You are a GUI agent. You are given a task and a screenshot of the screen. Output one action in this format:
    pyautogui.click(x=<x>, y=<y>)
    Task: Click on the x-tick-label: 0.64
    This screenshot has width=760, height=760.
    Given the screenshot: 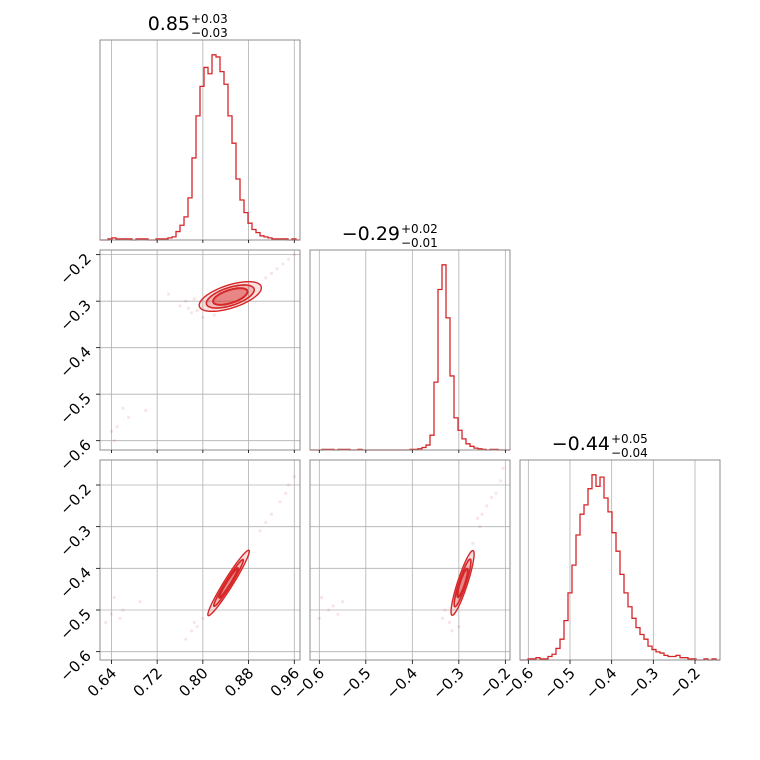 What is the action you would take?
    pyautogui.click(x=102, y=682)
    